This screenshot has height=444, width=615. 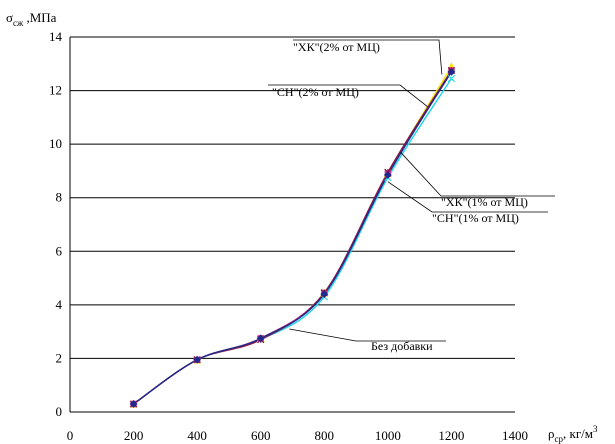 I want to click on callout-label-4: Без добавки, so click(x=402, y=346).